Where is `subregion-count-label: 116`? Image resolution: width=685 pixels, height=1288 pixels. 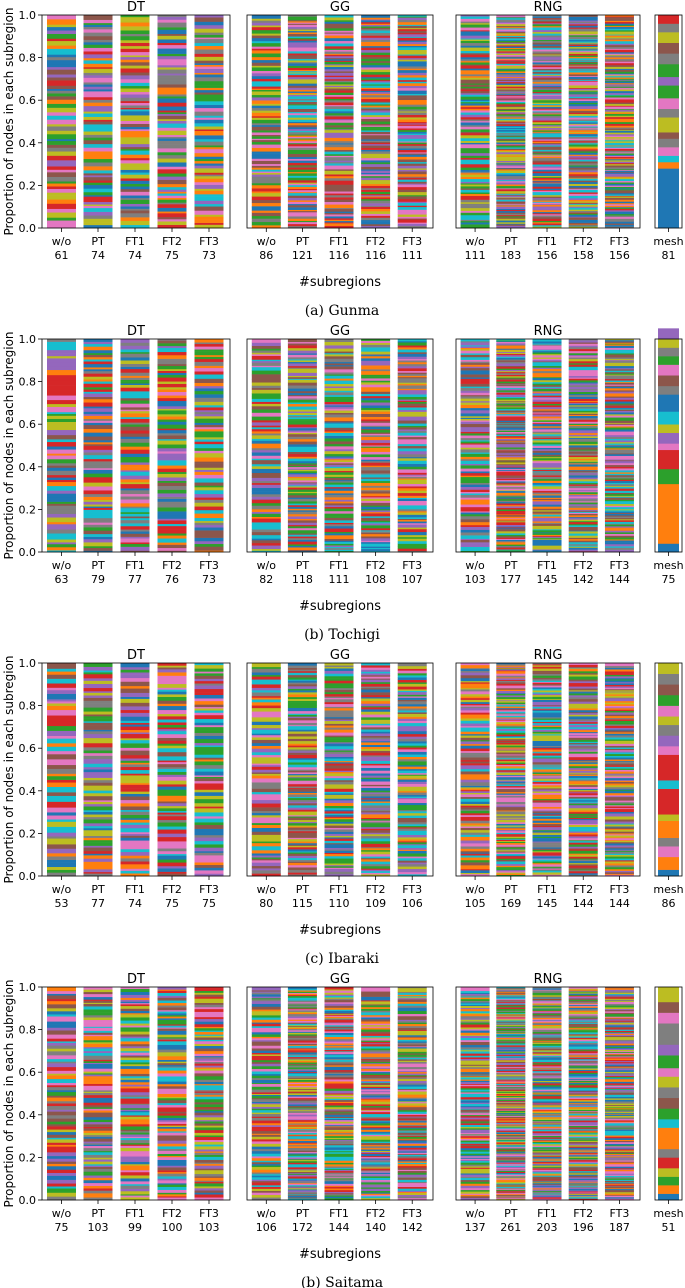 subregion-count-label: 116 is located at coordinates (339, 255).